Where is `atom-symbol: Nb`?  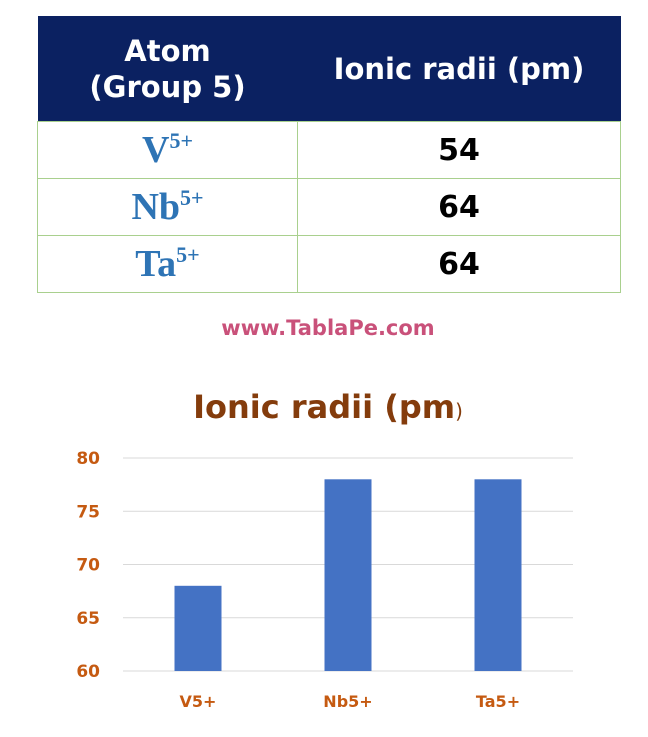 atom-symbol: Nb is located at coordinates (156, 207).